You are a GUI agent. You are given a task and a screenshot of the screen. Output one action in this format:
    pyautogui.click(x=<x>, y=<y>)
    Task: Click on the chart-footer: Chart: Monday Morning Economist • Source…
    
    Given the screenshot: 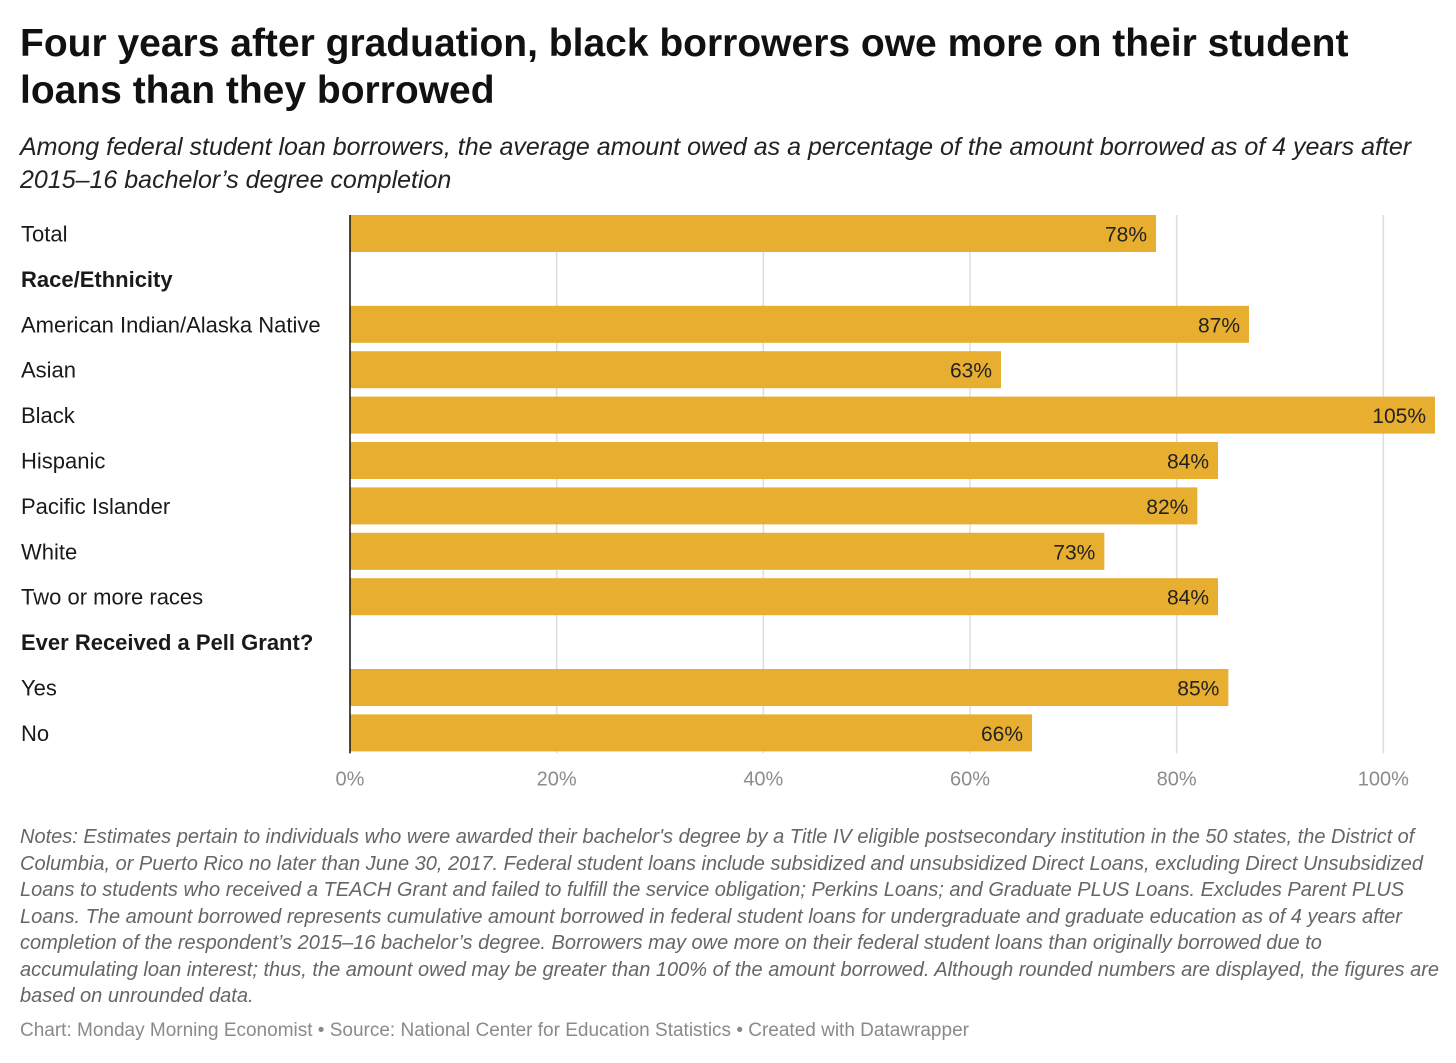 What is the action you would take?
    pyautogui.click(x=494, y=1030)
    